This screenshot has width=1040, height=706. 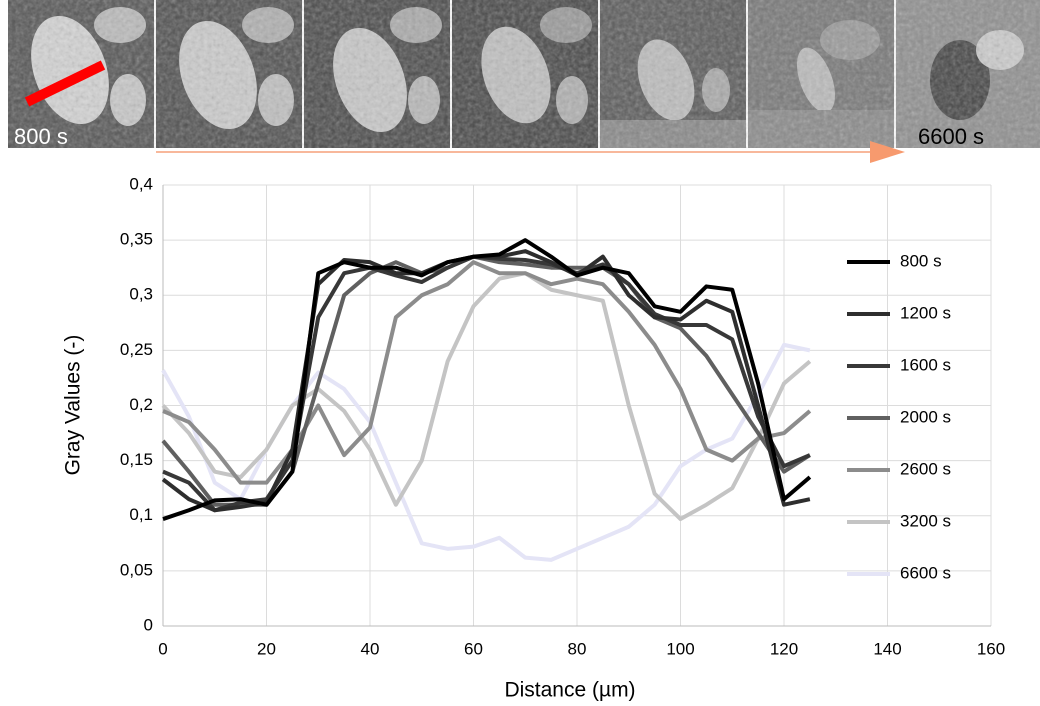 What do you see at coordinates (569, 690) in the screenshot?
I see `x-axis-label: Distance (µm)` at bounding box center [569, 690].